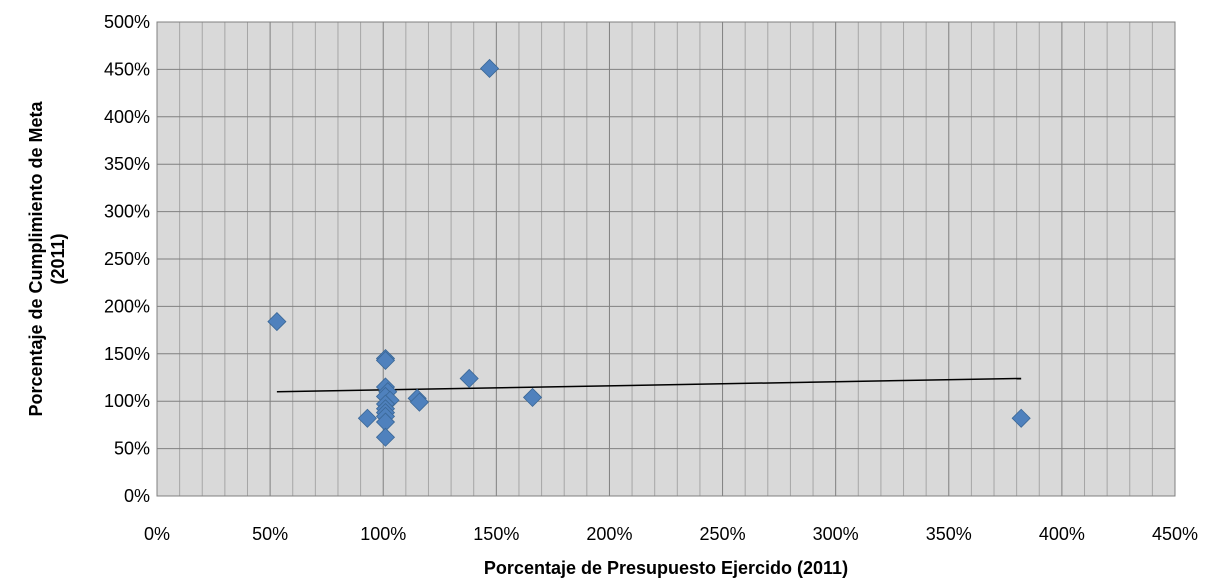  Describe the element at coordinates (496, 534) in the screenshot. I see `x-tick-label: 150%` at that location.